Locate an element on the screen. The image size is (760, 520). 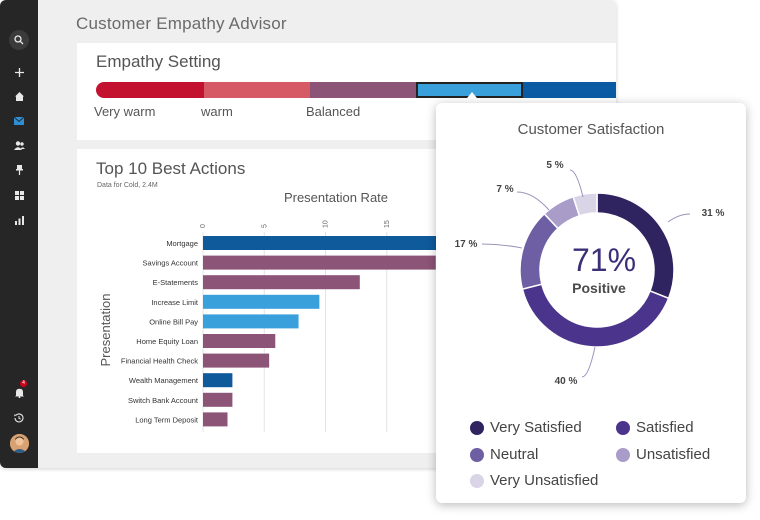
slider-label-balanced: Balanced is located at coordinates (333, 111).